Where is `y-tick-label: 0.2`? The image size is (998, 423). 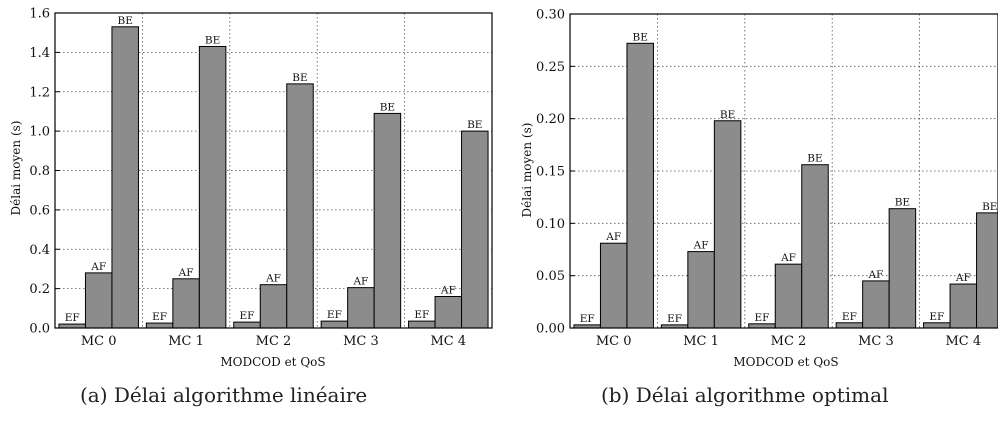
y-tick-label: 0.2 is located at coordinates (39, 289).